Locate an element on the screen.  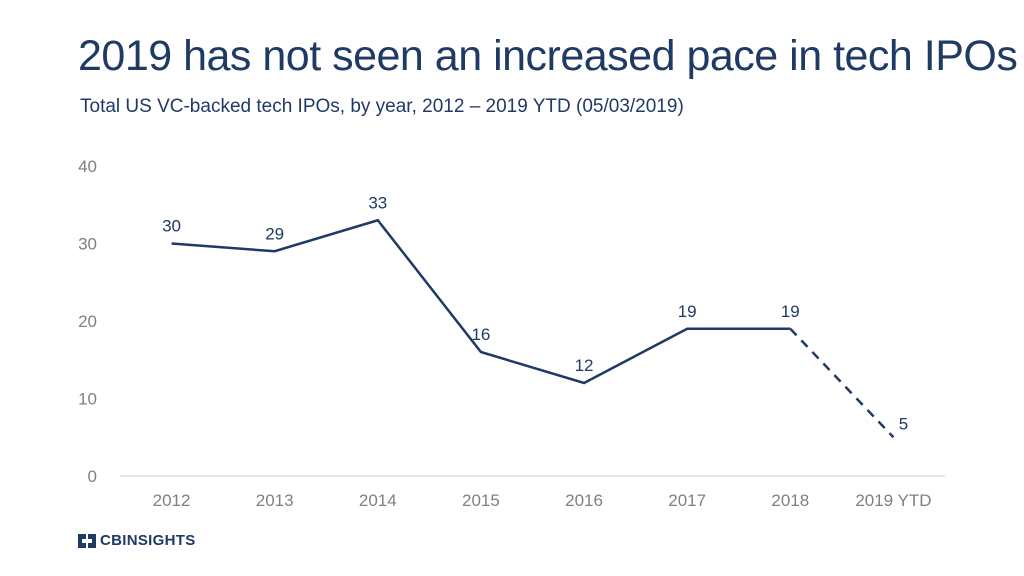
y-tick-label: 20 is located at coordinates (87, 321).